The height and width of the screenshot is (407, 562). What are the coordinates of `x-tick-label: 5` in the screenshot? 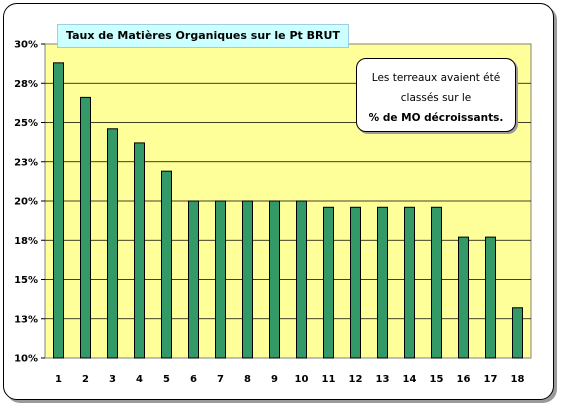 It's located at (166, 379).